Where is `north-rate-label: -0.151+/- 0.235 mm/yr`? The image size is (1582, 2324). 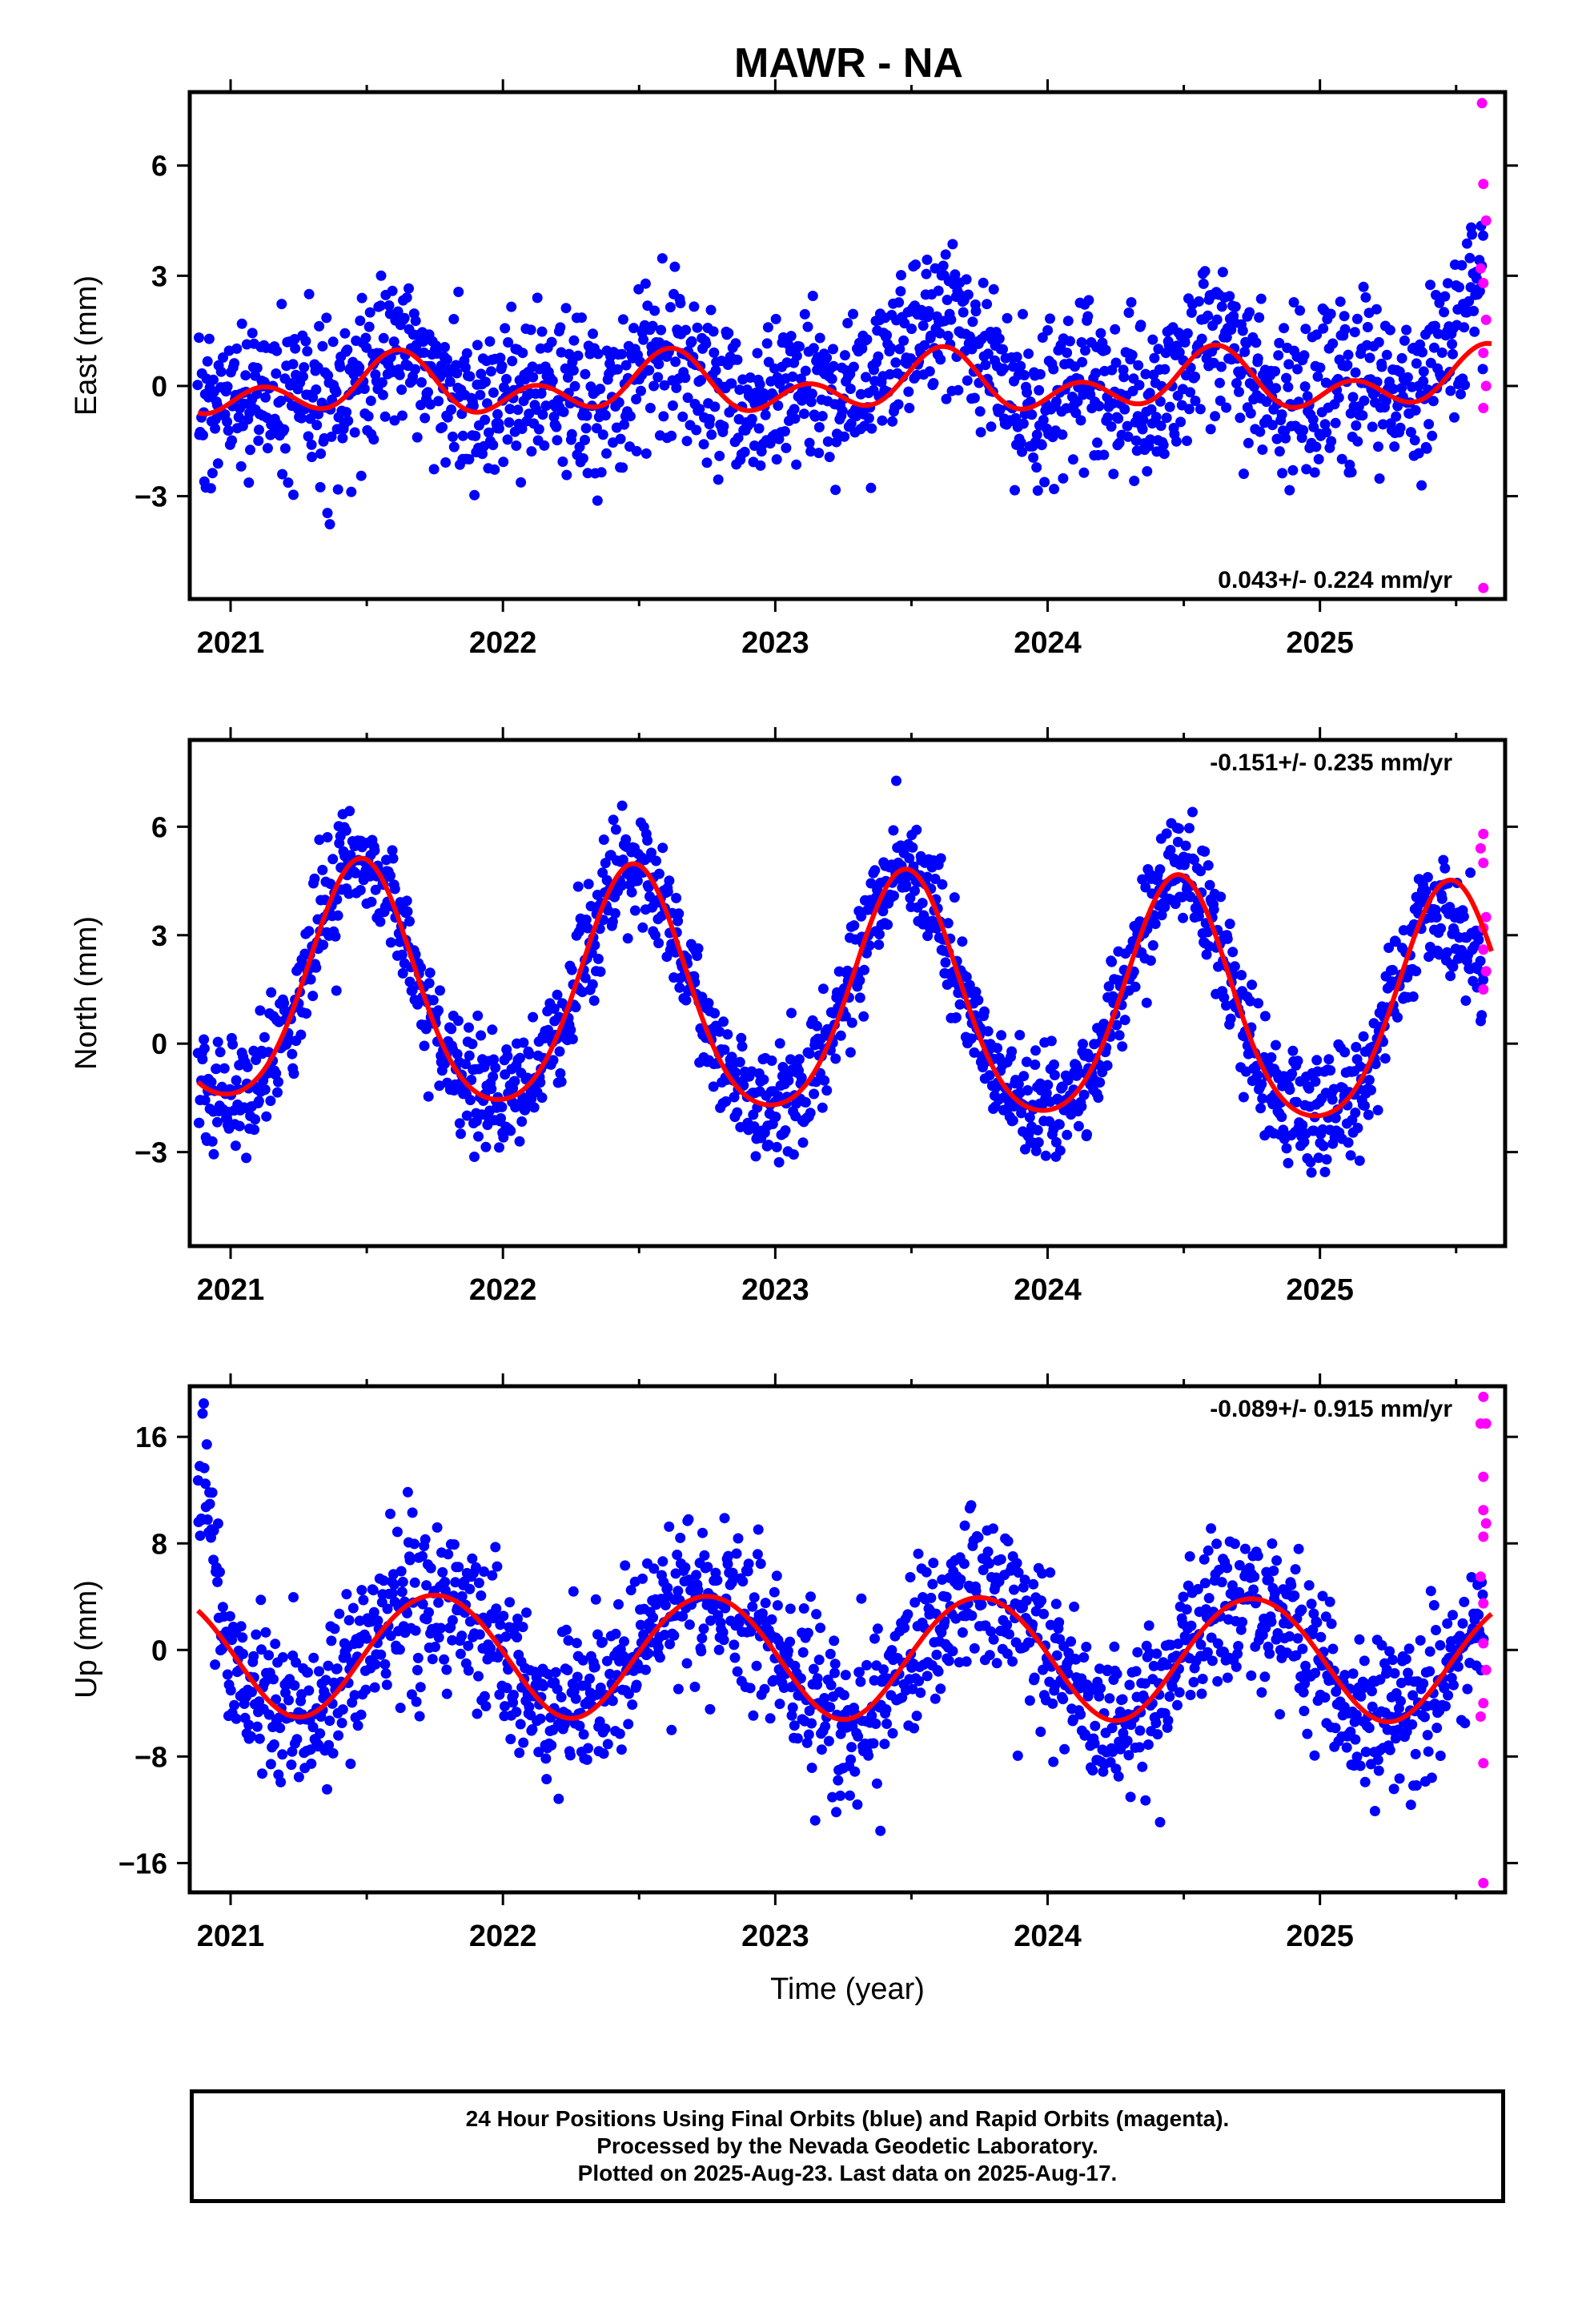
north-rate-label: -0.151+/- 0.235 mm/yr is located at coordinates (1331, 763).